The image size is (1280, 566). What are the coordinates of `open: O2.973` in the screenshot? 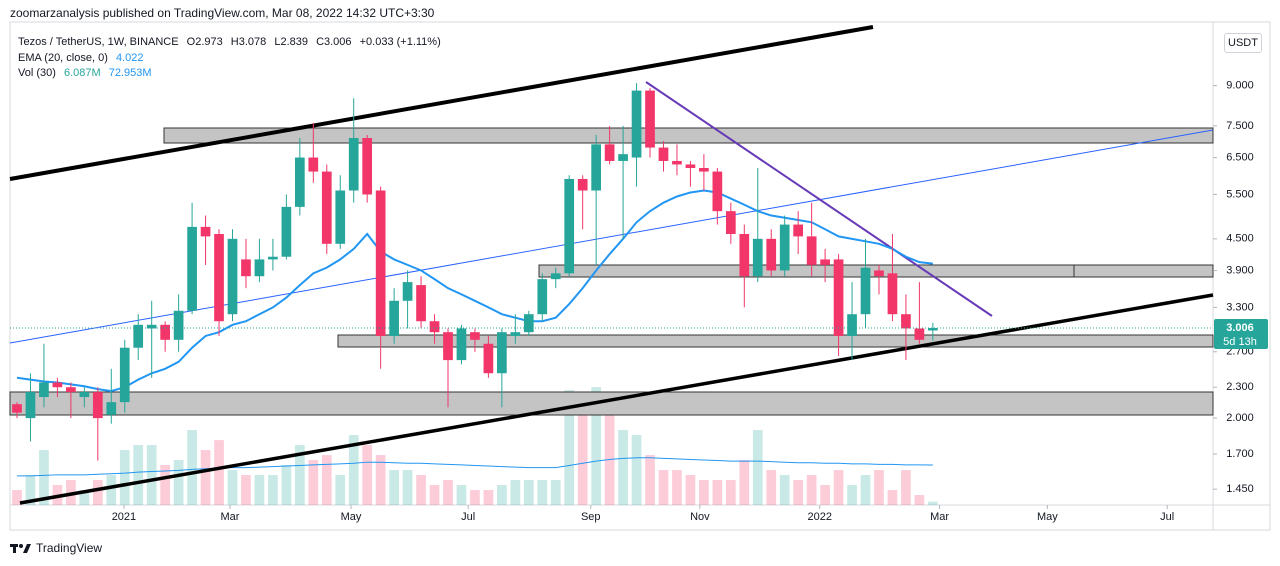 It's located at (204, 42).